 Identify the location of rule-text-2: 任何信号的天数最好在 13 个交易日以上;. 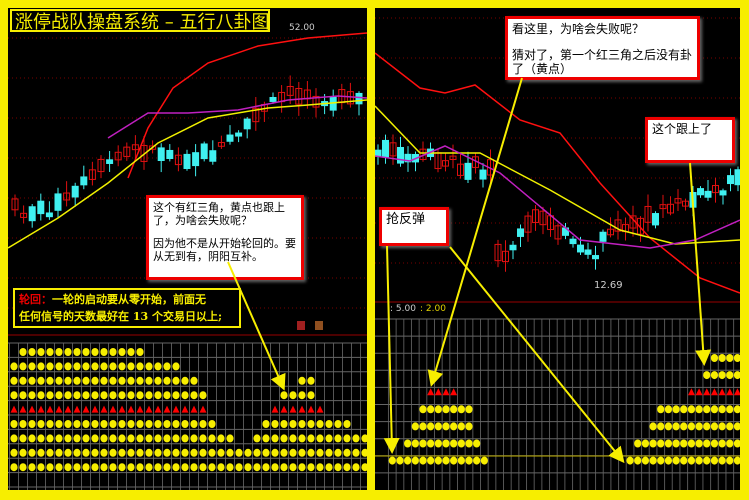
(121, 316).